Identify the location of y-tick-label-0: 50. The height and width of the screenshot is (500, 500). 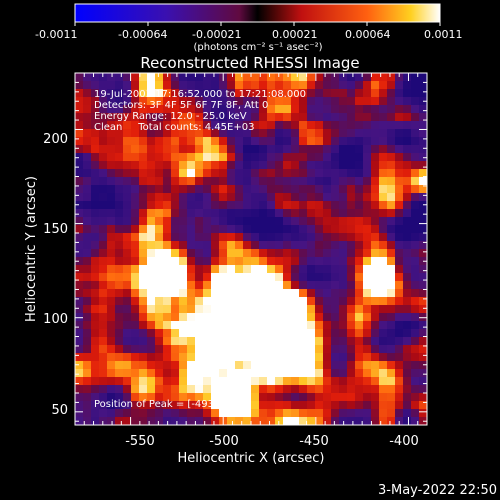
(59, 410).